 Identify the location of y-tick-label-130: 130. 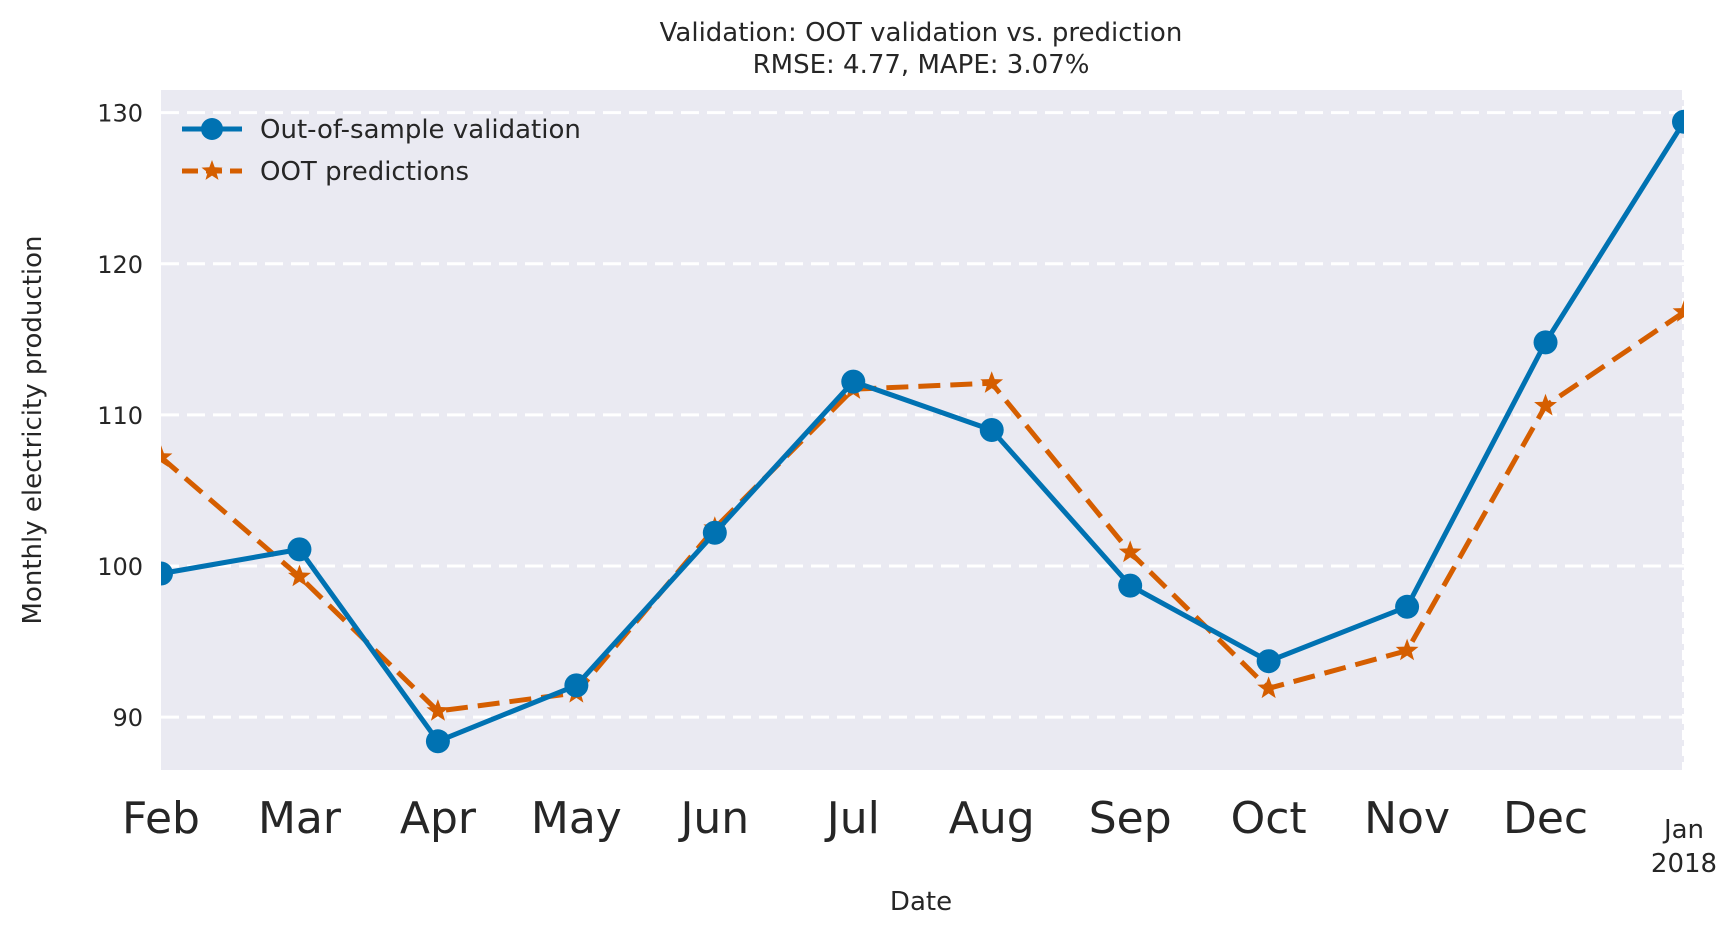
(120, 114).